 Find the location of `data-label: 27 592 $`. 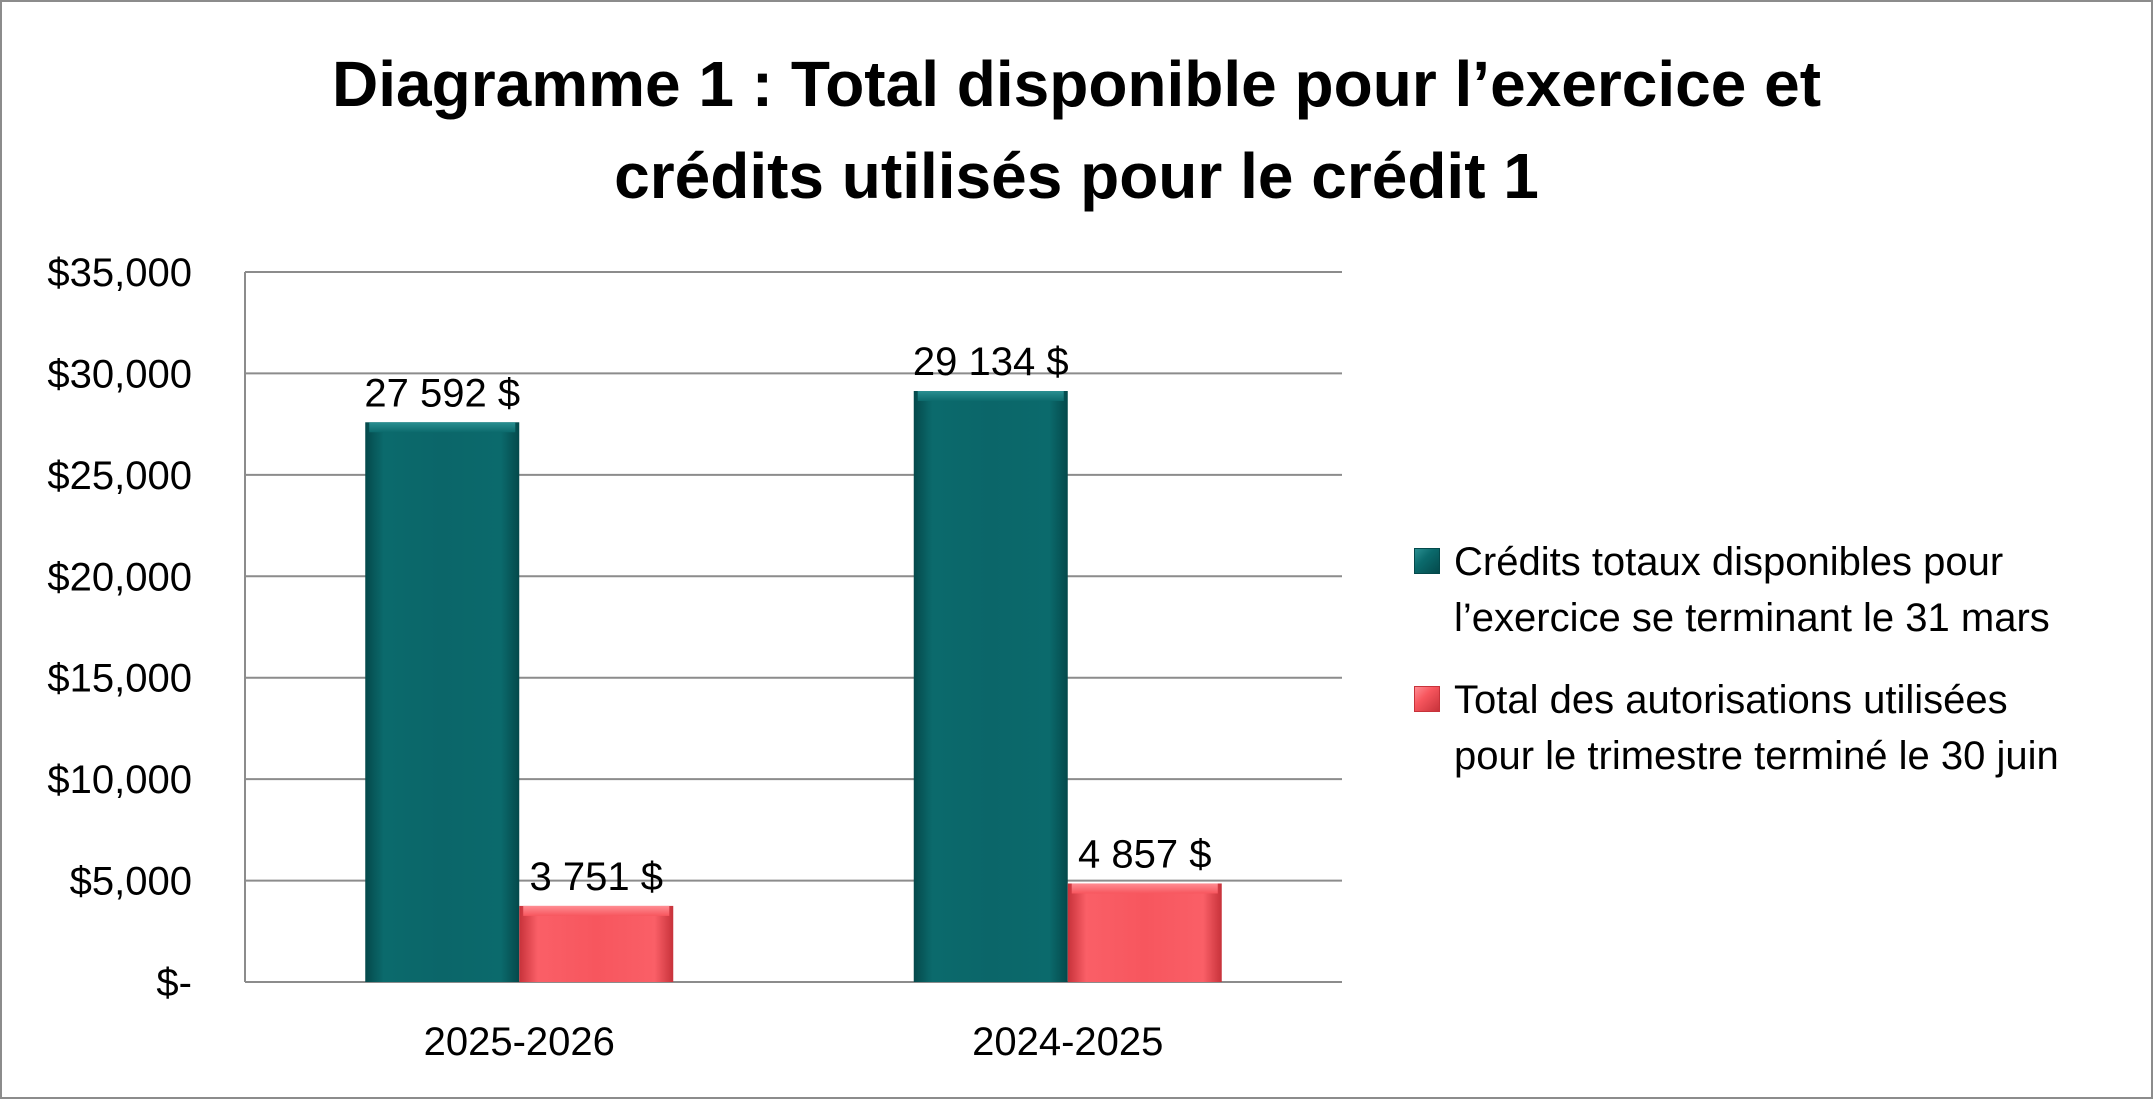

data-label: 27 592 $ is located at coordinates (442, 393).